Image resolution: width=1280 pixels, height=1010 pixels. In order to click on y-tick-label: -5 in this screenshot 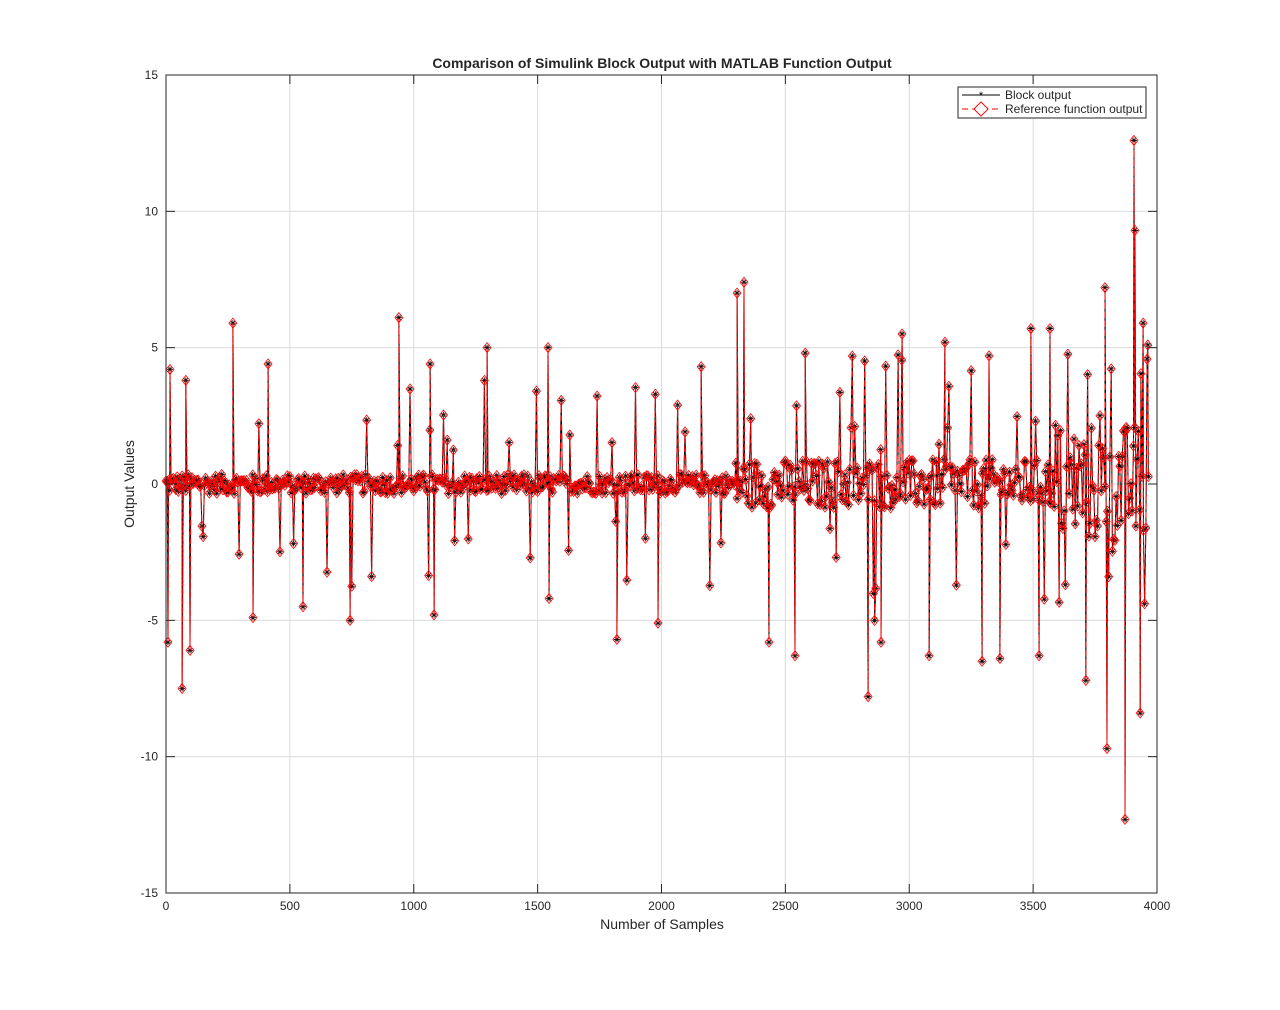, I will do `click(152, 620)`.